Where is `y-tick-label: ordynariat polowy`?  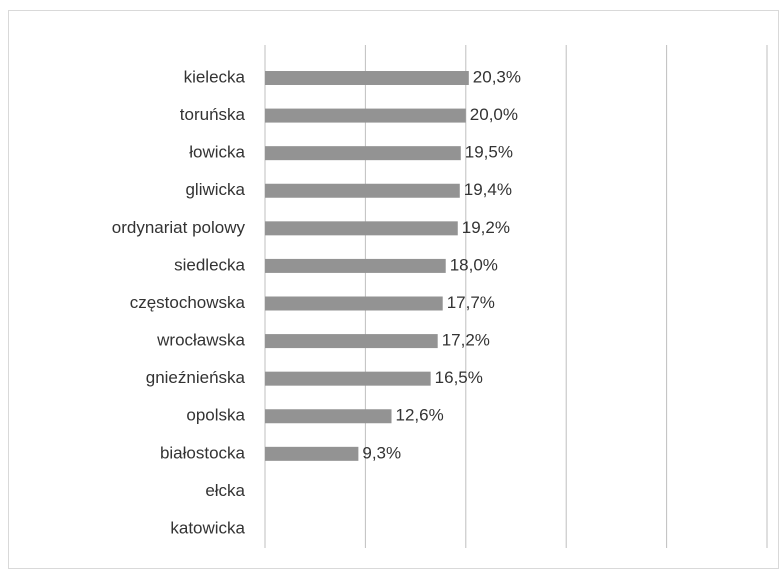
y-tick-label: ordynariat polowy is located at coordinates (179, 227).